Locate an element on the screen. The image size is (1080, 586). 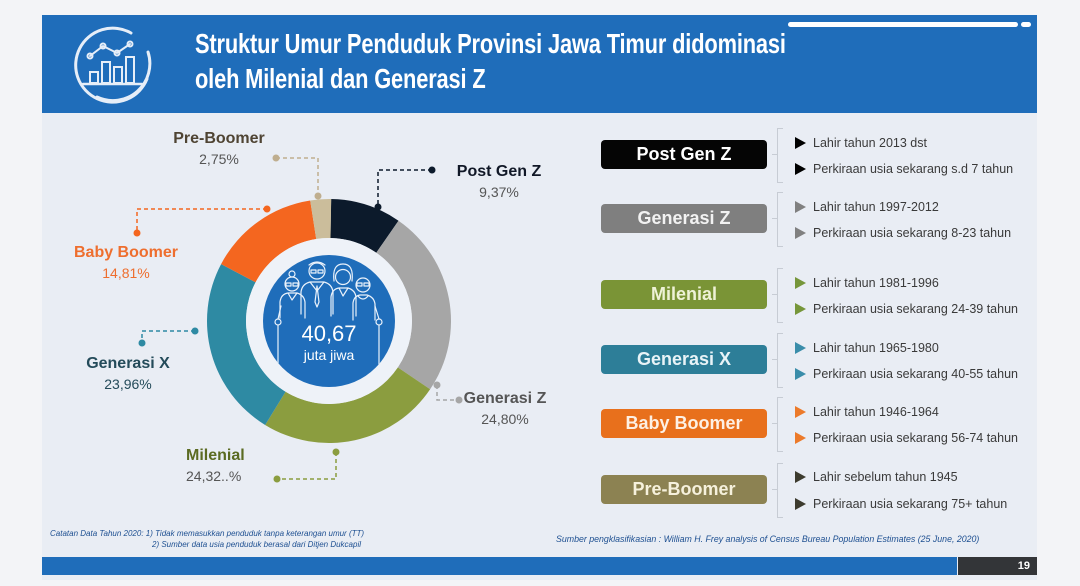
chart-label-value: 24,80% is located at coordinates (505, 419).